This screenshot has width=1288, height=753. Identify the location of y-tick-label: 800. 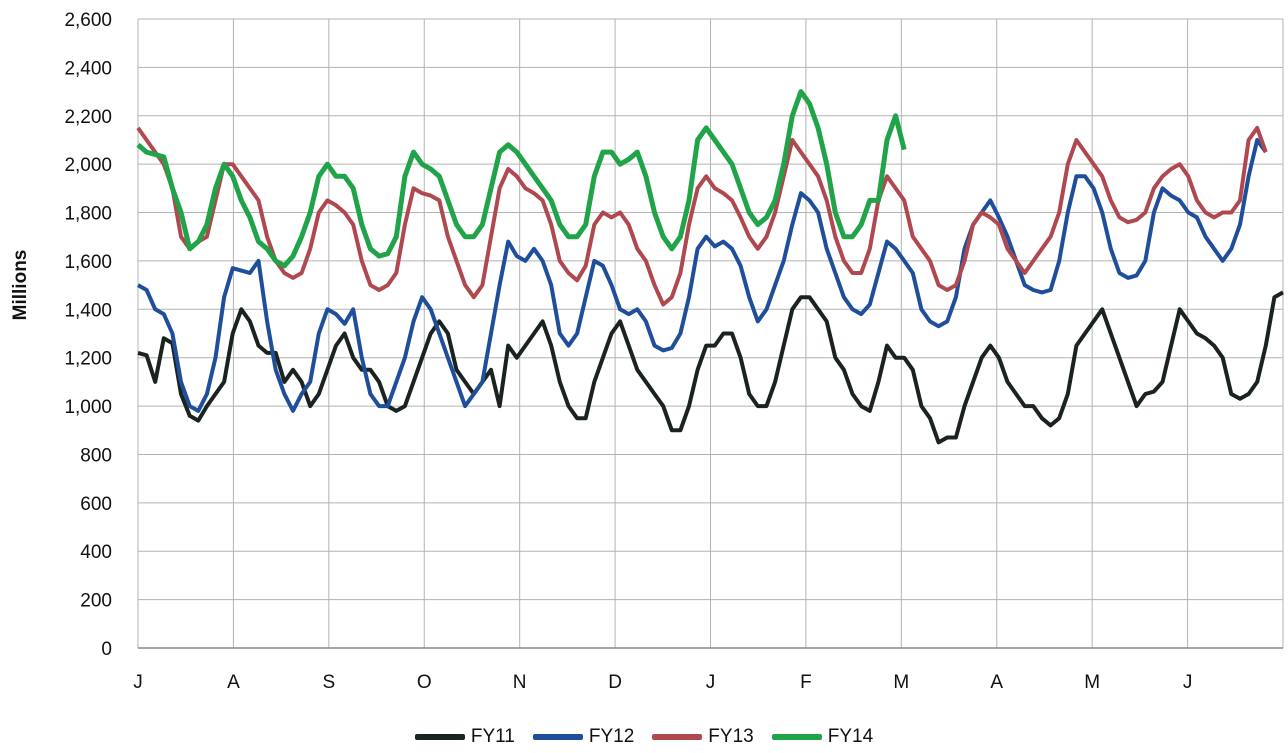
(96, 455).